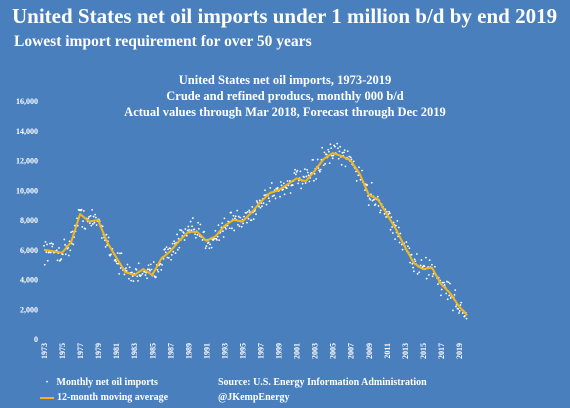  What do you see at coordinates (224, 351) in the screenshot?
I see `x-tick-label: 1993` at bounding box center [224, 351].